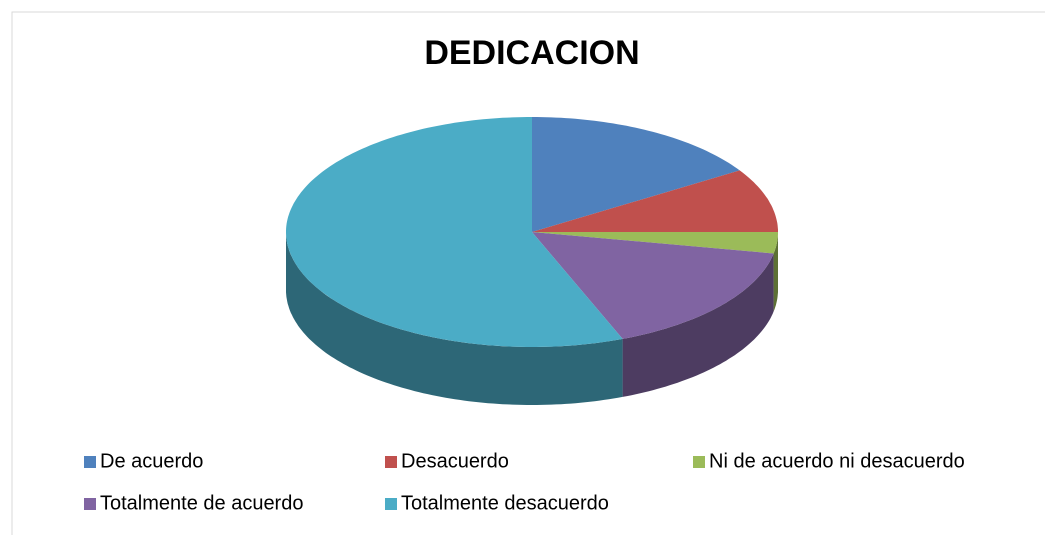 The height and width of the screenshot is (535, 1045). What do you see at coordinates (201, 503) in the screenshot?
I see `legend-label: Totalmente de acuerdo` at bounding box center [201, 503].